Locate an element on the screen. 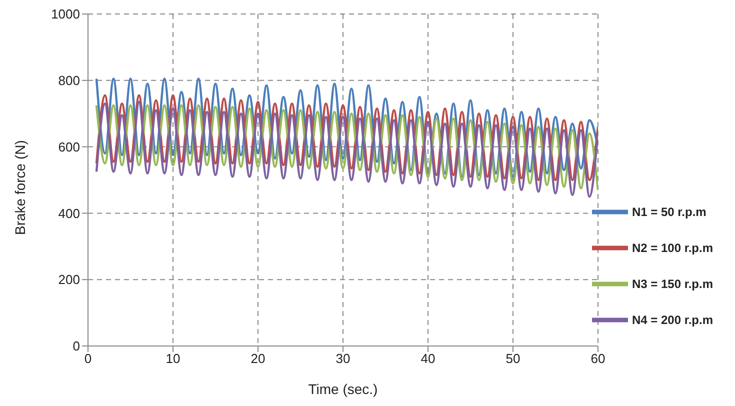  y-tick-label: 1000 is located at coordinates (65, 14).